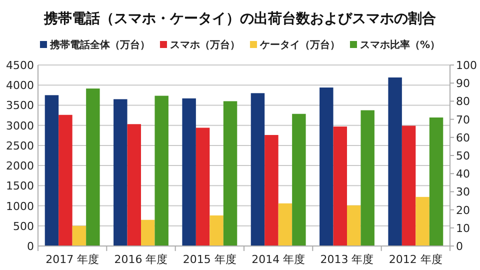 The image size is (480, 270). I want to click on y2-tick-label: 0, so click(459, 246).